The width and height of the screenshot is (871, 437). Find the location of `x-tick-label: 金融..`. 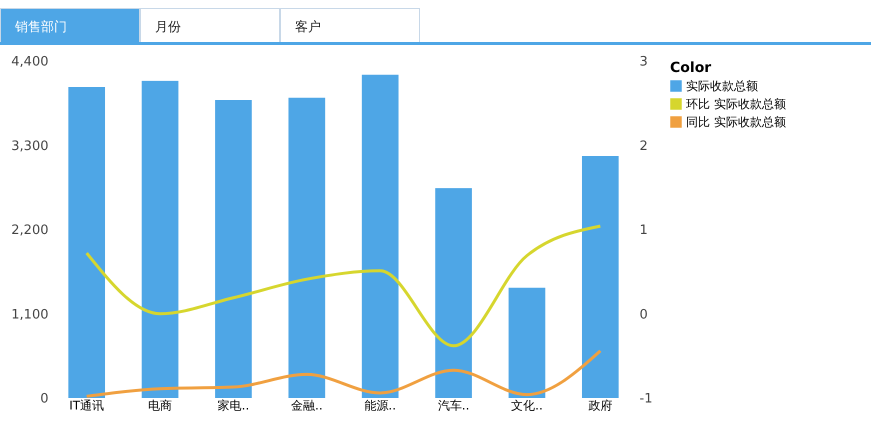

x-tick-label: 金融.. is located at coordinates (306, 405).